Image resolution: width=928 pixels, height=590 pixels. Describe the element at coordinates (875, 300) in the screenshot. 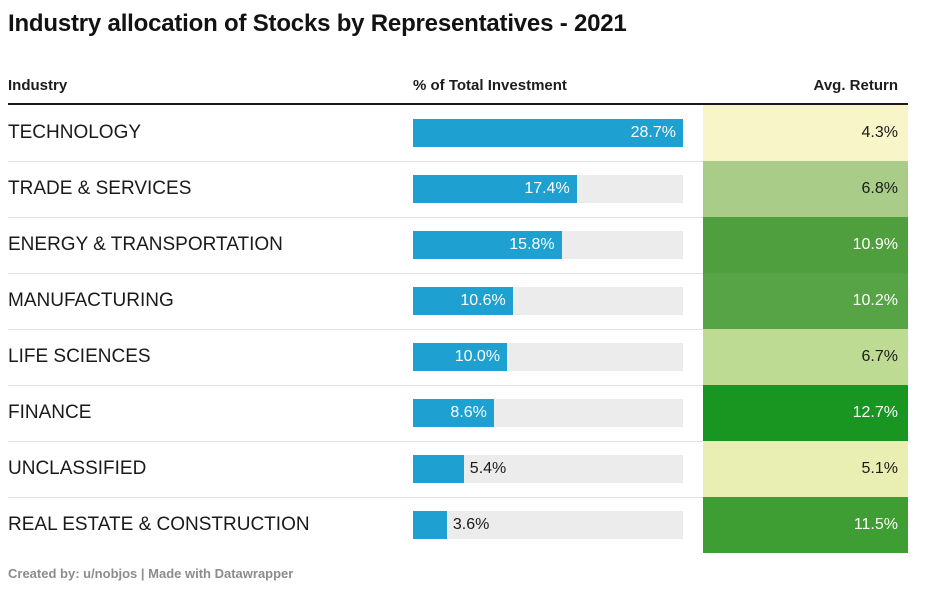

I see `avg-return-value: 10.2%` at that location.